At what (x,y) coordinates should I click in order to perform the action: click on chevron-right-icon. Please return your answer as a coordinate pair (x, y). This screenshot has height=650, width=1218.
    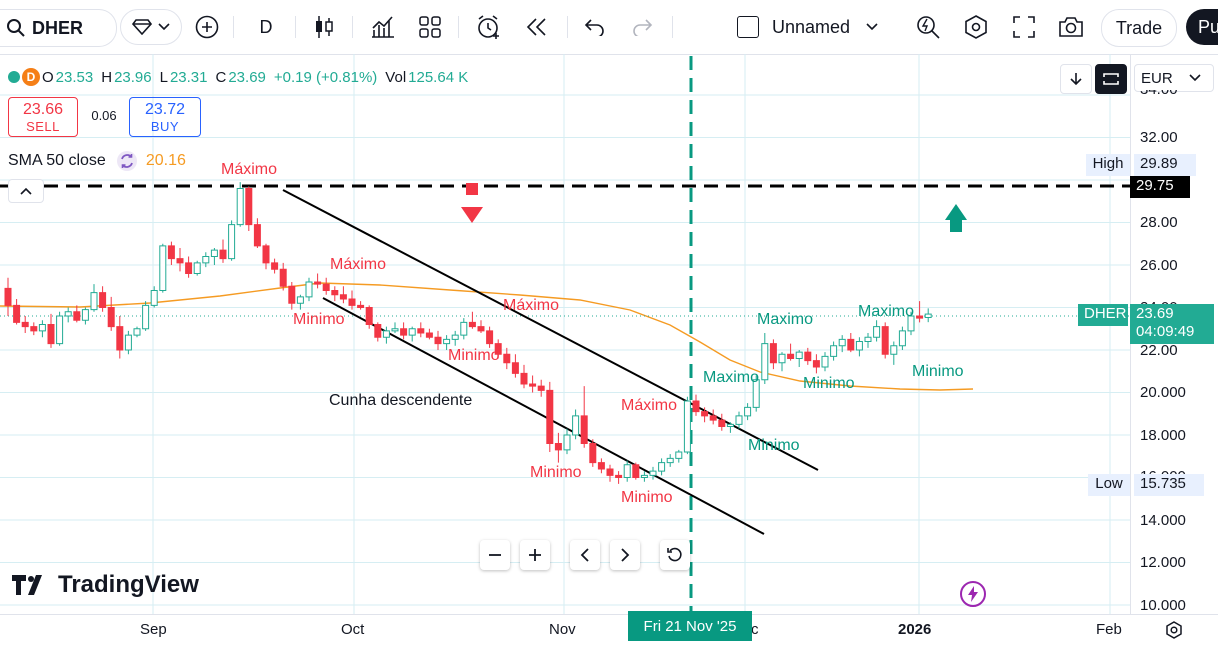
    Looking at the image, I should click on (625, 555).